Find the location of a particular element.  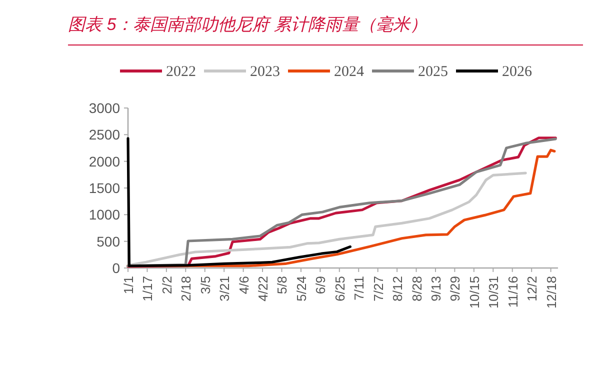

x-tick-label: 9/13 is located at coordinates (436, 289).